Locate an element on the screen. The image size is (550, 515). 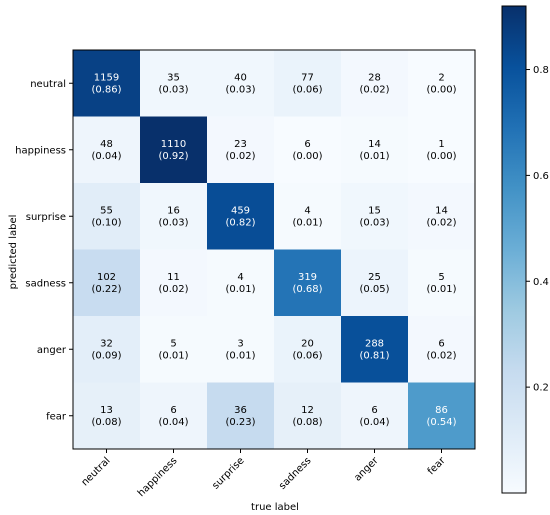
cell-count-label: 20 is located at coordinates (307, 343).